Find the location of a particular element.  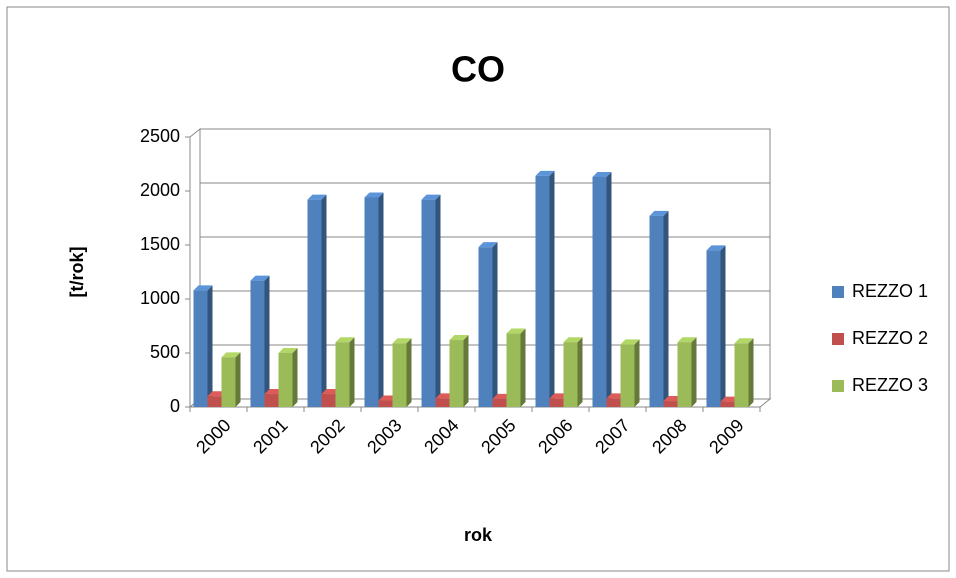

legend-label: REZZO 3 is located at coordinates (890, 385).